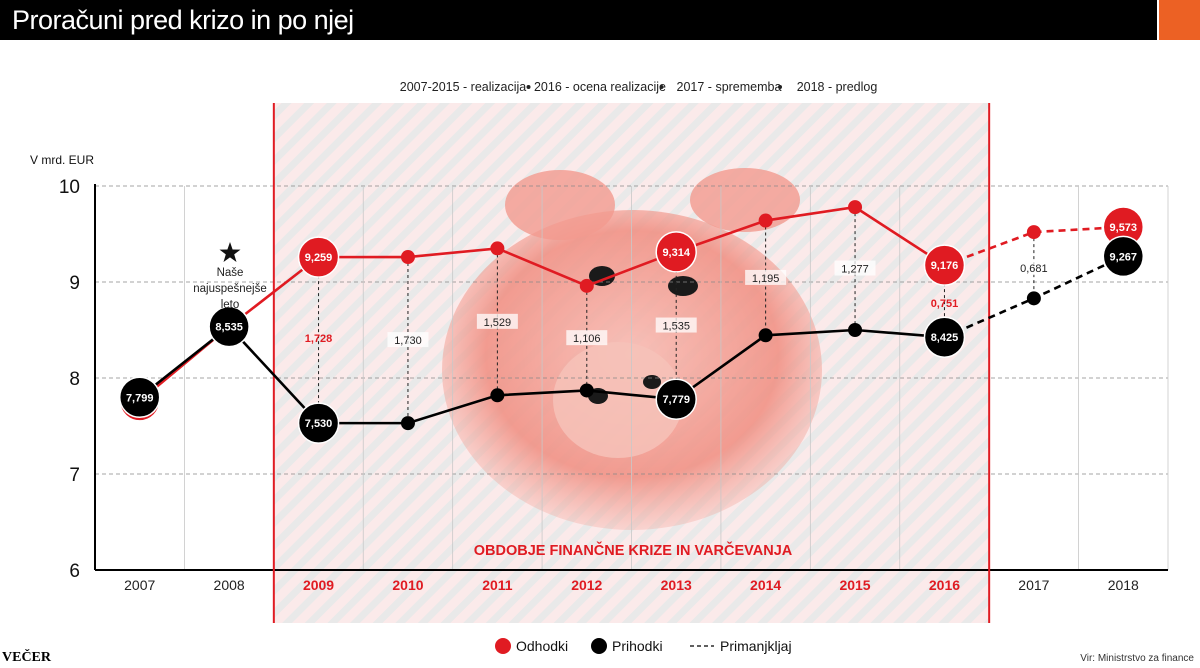 This screenshot has height=668, width=1200. Describe the element at coordinates (230, 289) in the screenshot. I see `star-note-line2: najuspešnejše` at that location.